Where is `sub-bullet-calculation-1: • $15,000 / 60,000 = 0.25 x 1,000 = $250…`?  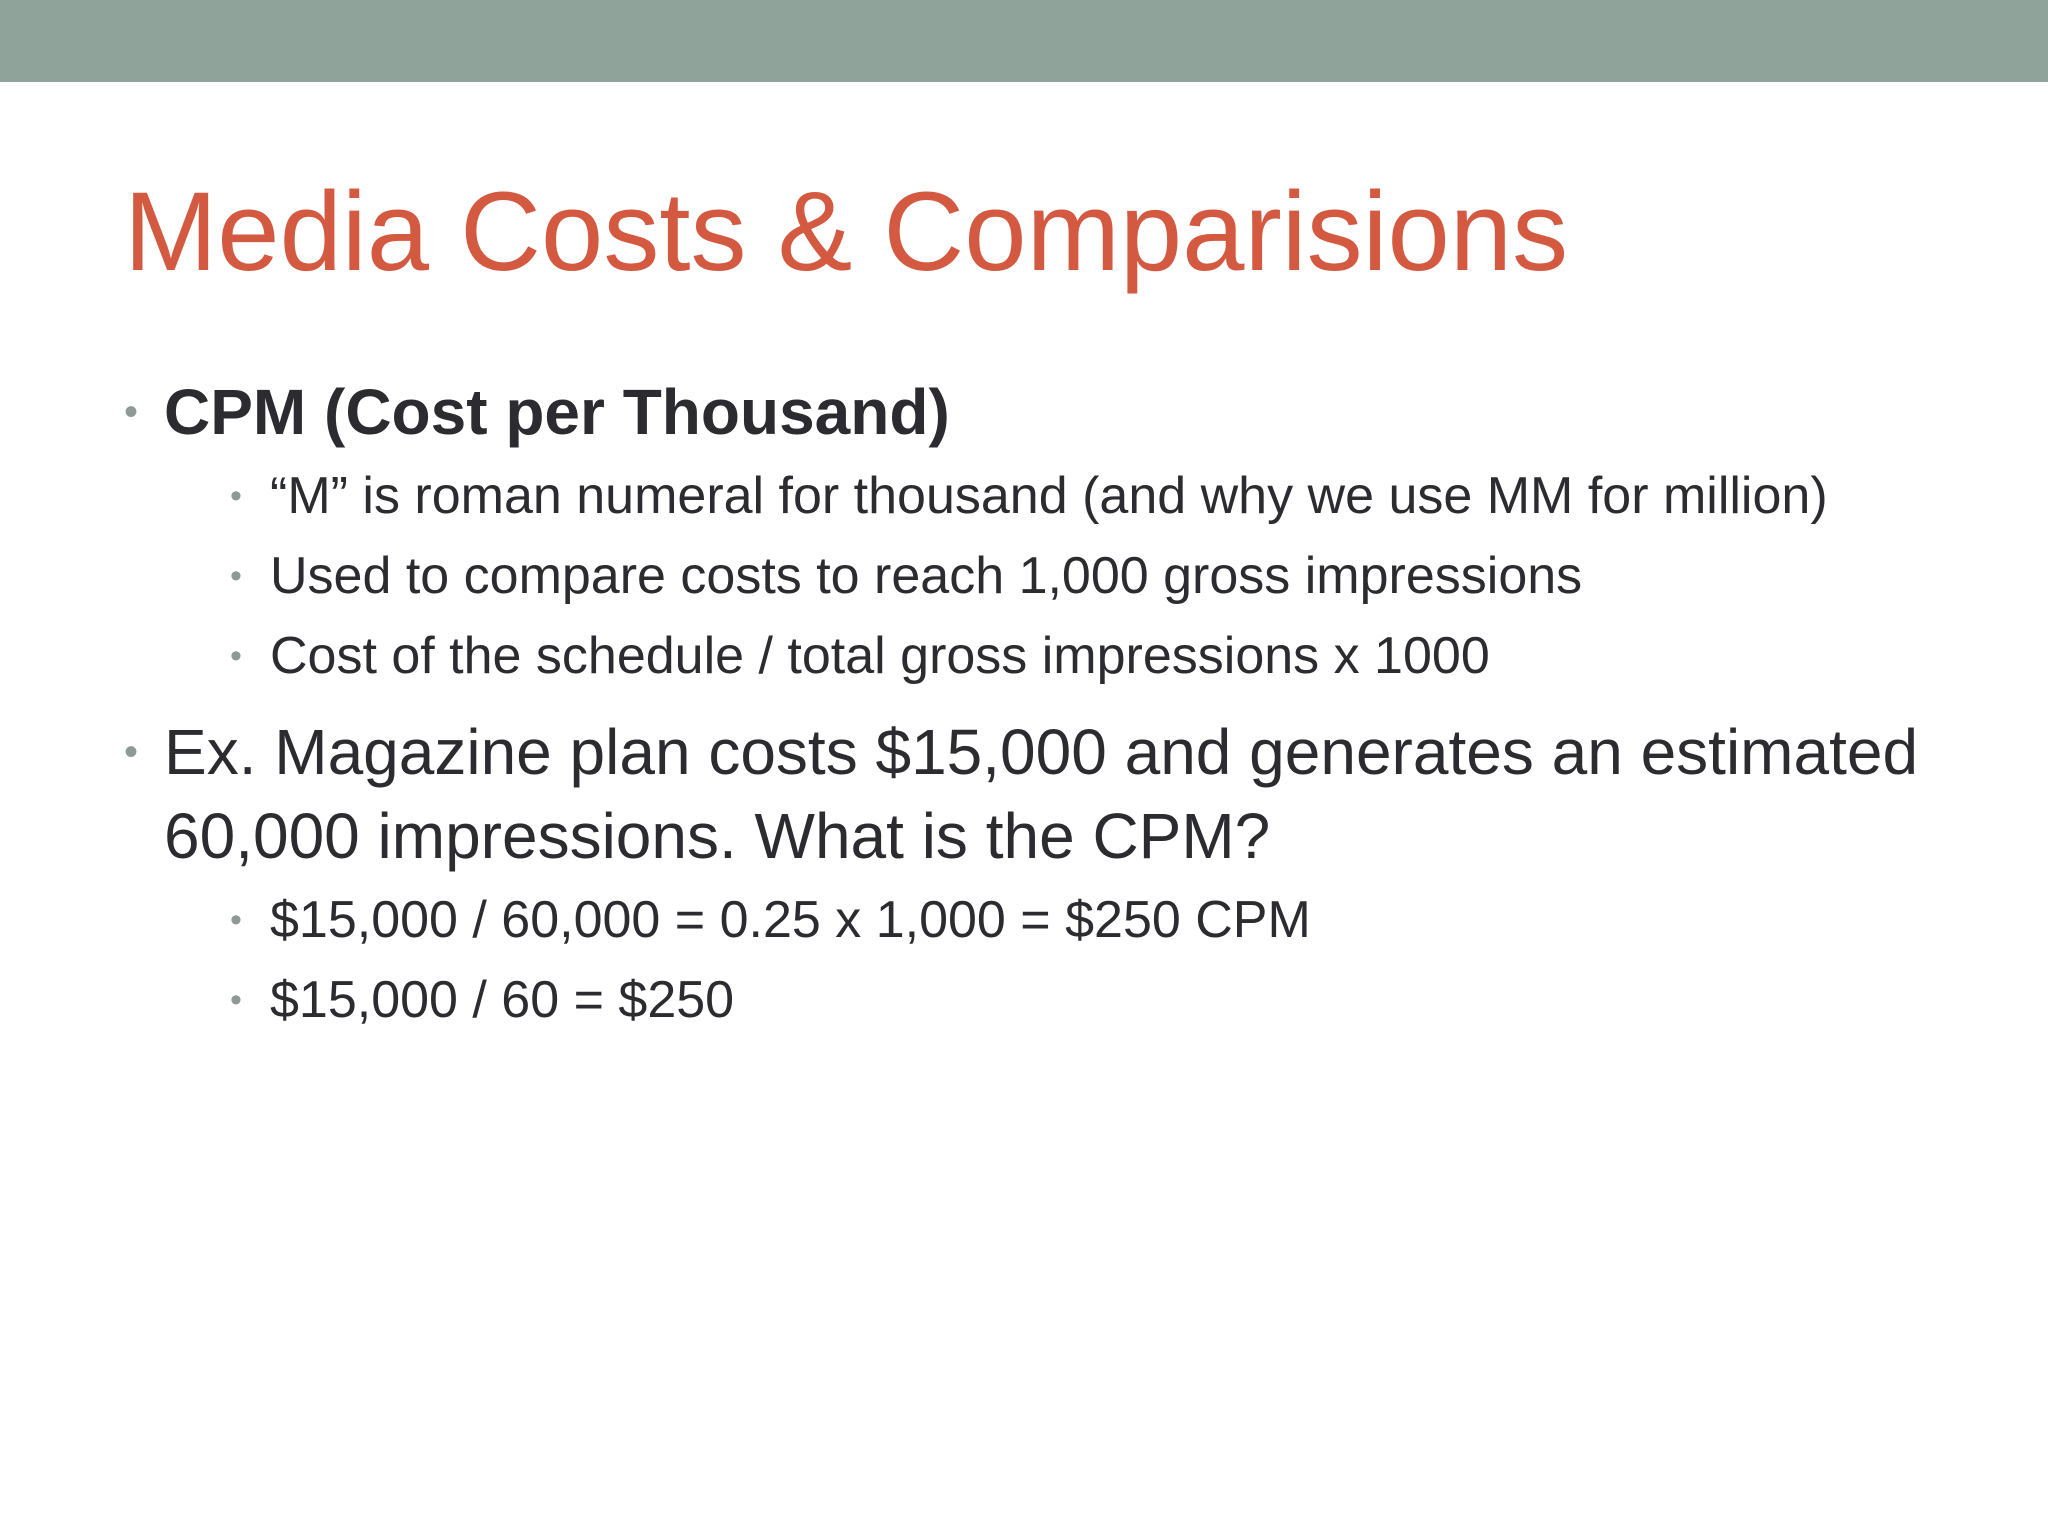
sub-bullet-calculation-1: • $15,000 / 60,000 = 0.25 x 1,000 = $250… is located at coordinates (1062, 920).